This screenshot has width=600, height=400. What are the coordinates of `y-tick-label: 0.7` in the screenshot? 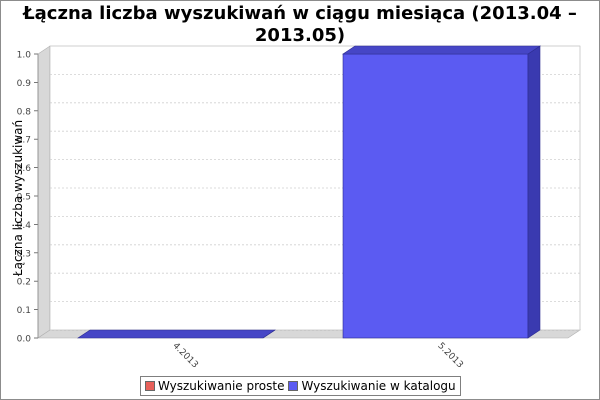 It's located at (24, 141).